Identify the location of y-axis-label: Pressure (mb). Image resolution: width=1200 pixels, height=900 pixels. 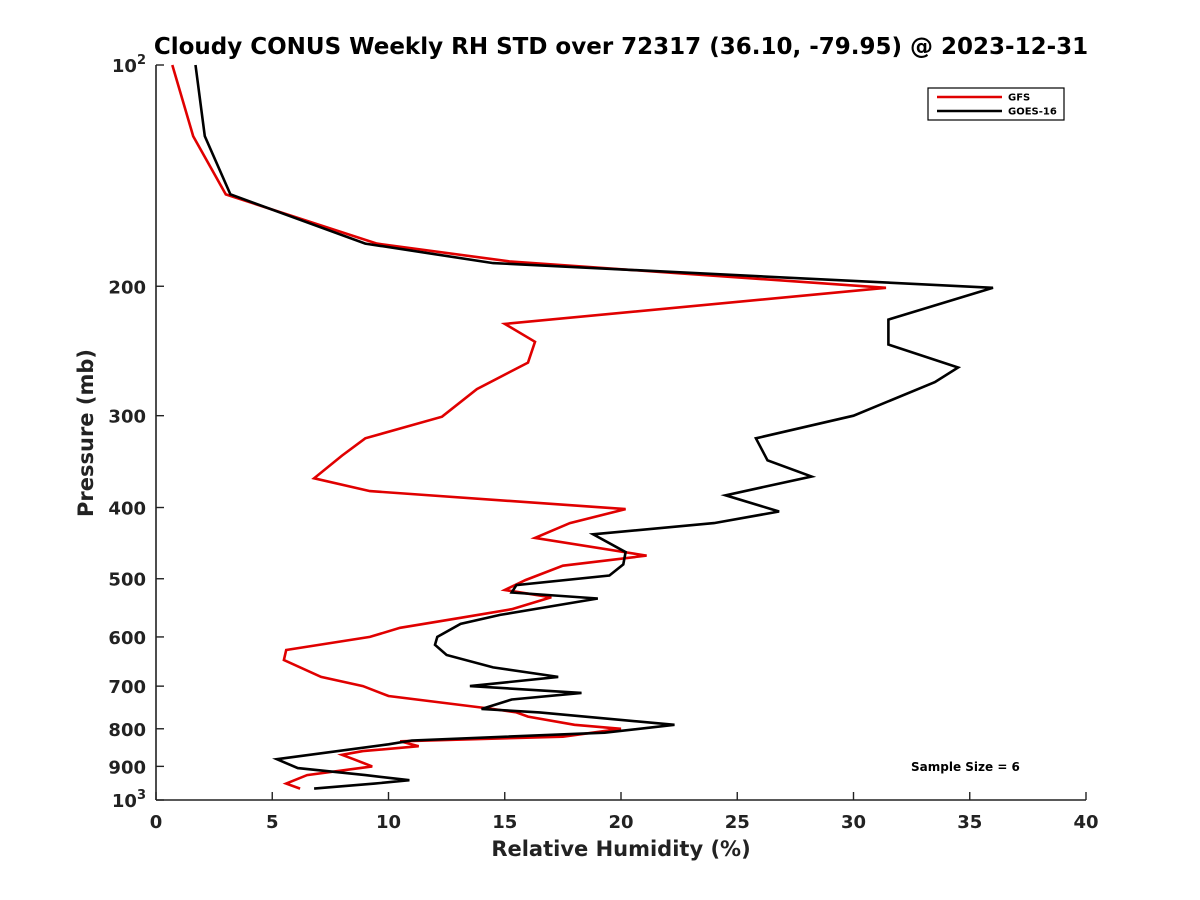
(86, 433).